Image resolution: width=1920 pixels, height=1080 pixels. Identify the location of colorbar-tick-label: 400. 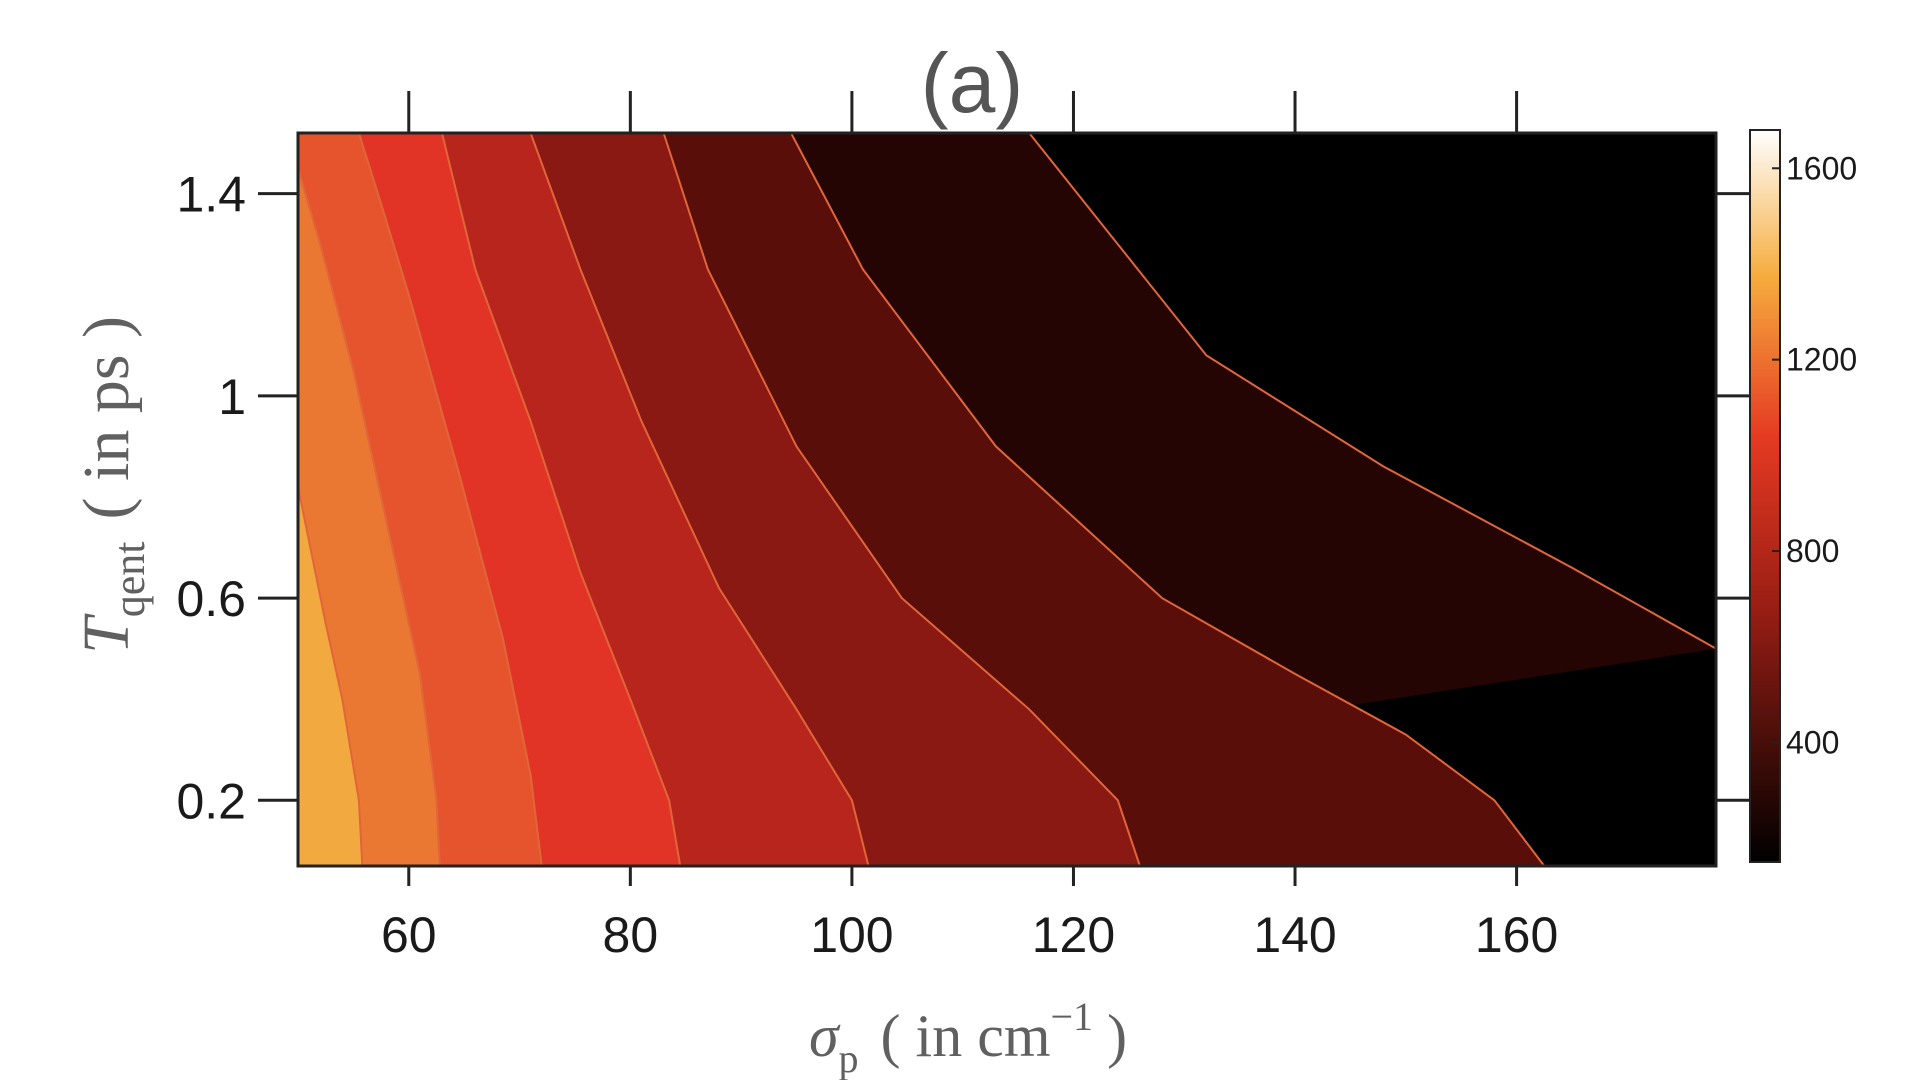
(1812, 742).